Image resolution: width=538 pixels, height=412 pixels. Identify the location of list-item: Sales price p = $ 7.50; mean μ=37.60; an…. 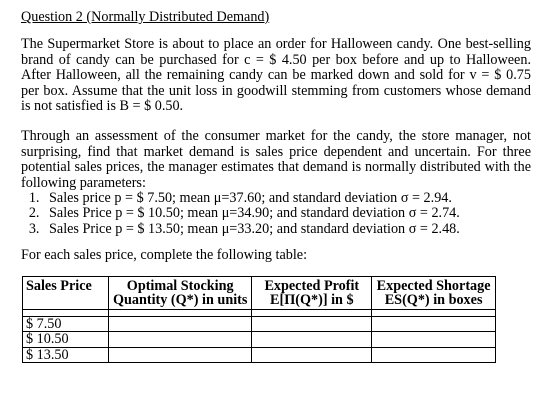
(287, 198).